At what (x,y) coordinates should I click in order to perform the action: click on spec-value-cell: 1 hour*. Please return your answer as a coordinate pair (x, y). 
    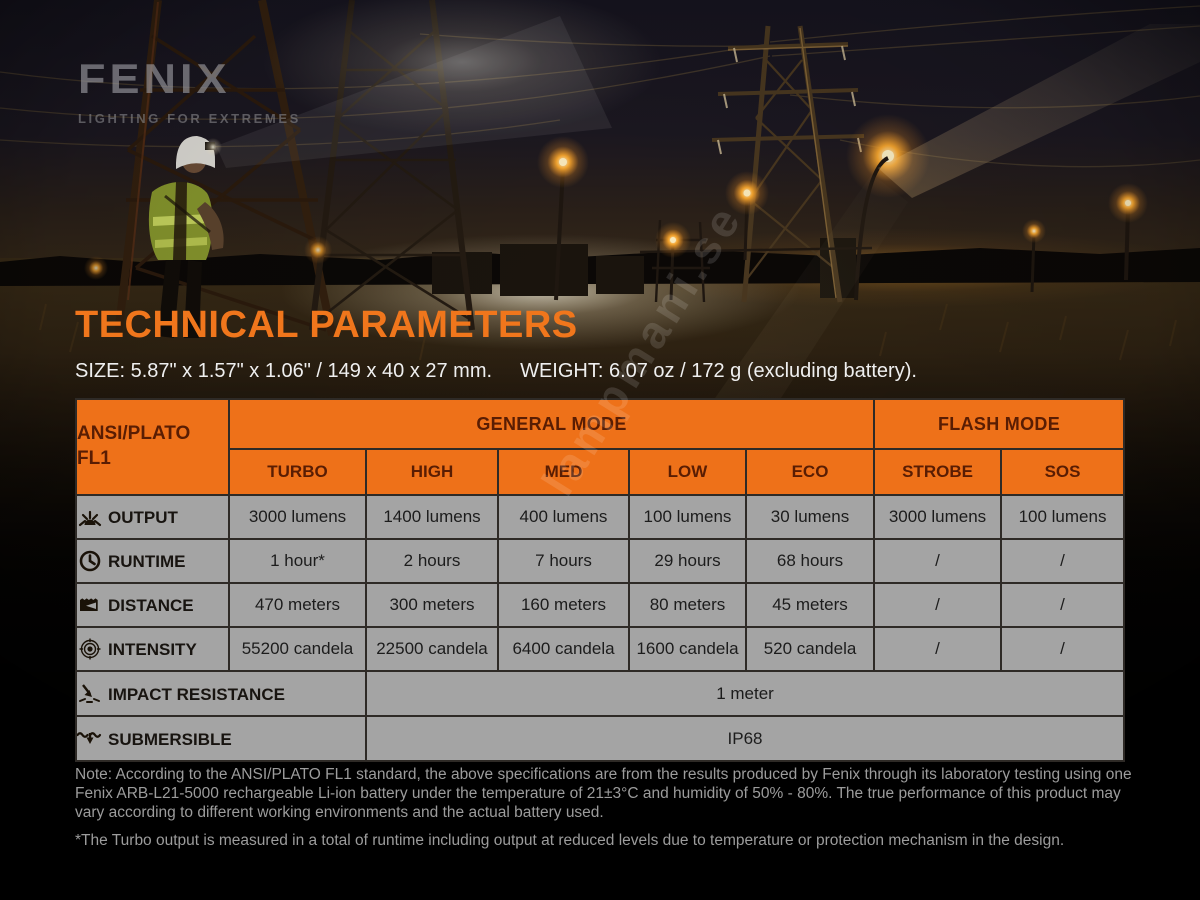
    Looking at the image, I should click on (297, 561).